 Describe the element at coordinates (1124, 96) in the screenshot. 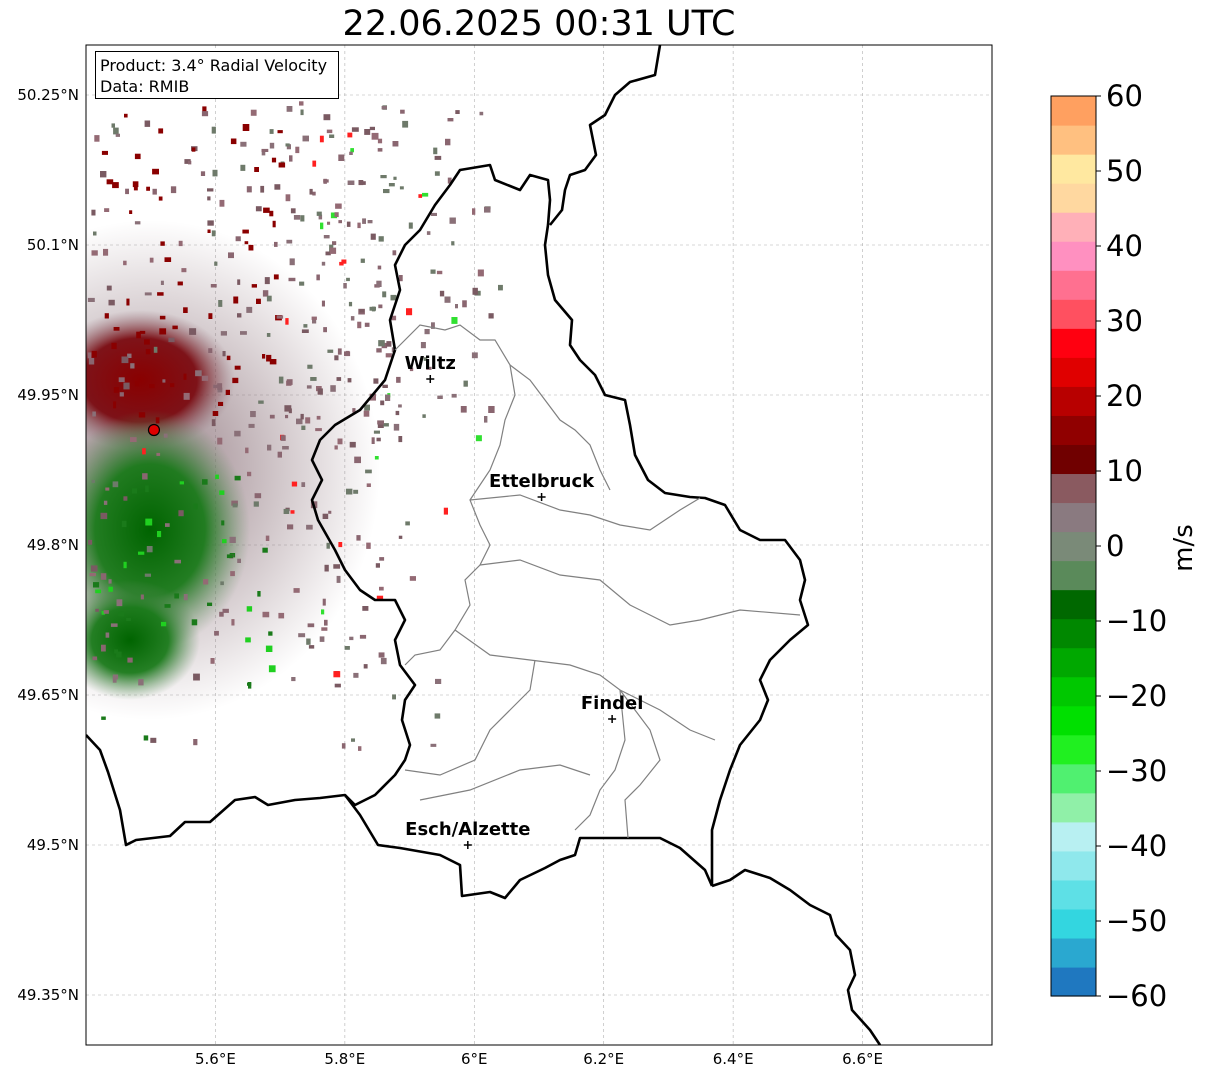

I see `colorbar-tick-label: 60` at that location.